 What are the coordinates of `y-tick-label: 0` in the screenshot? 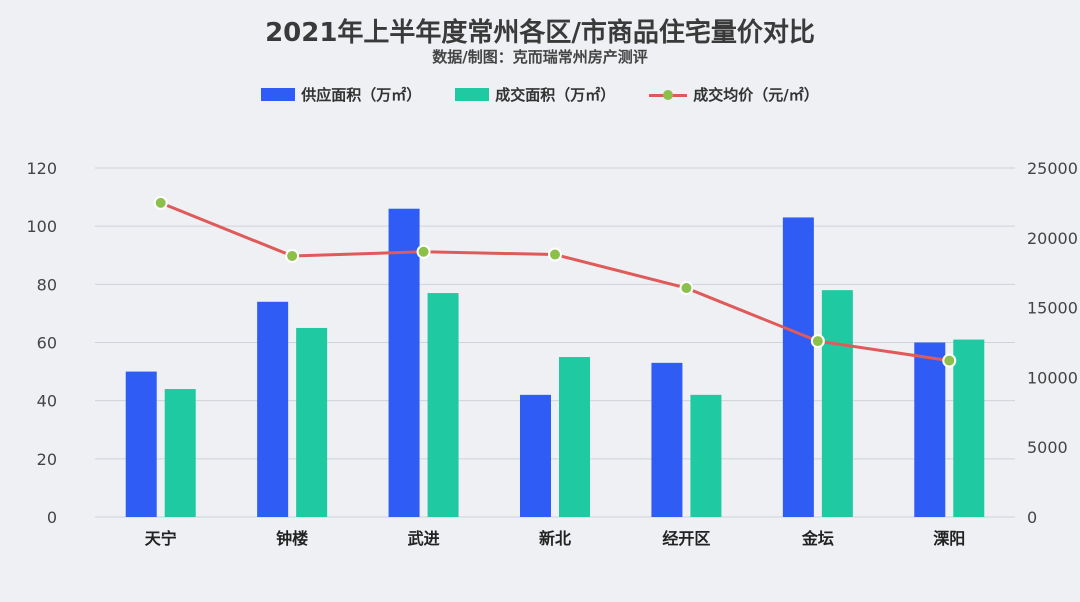 It's located at (52, 517).